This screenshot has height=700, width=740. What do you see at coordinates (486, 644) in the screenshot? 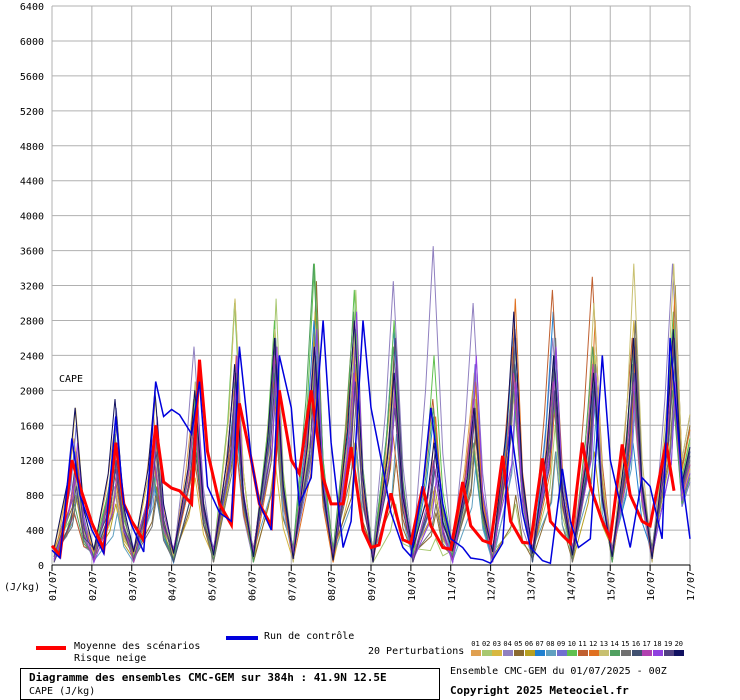
I see `perturbation-number: 02` at bounding box center [486, 644].